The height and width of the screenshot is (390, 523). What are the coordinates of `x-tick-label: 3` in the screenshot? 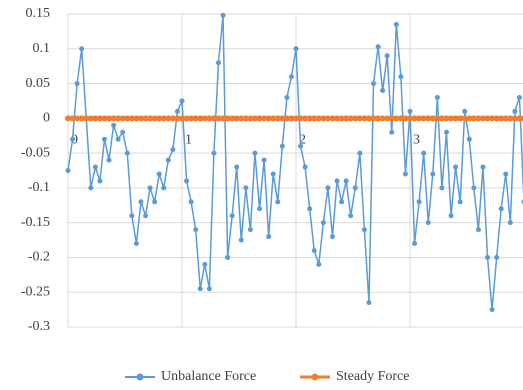 It's located at (416, 140).